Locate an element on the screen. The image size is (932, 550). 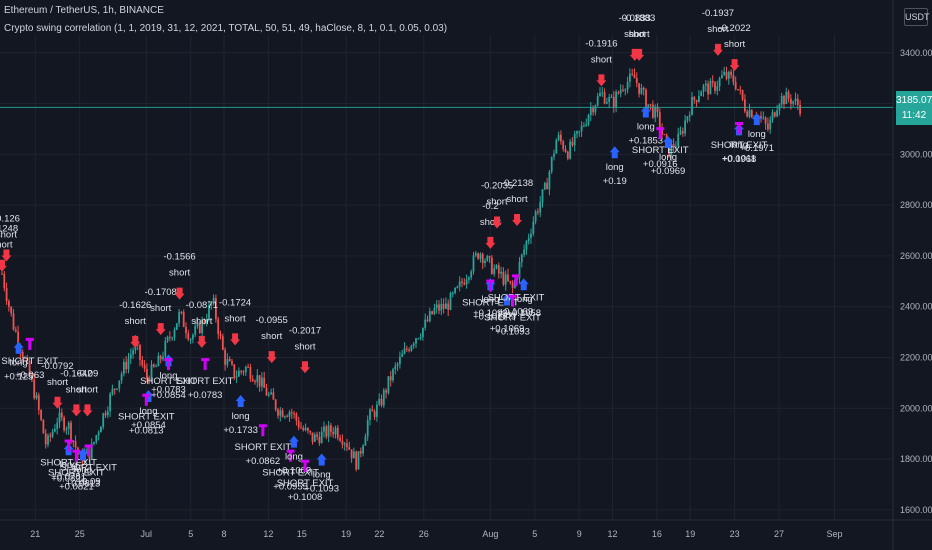
signal-exit: SHORT EXIT +0.0968 is located at coordinates (739, 143).